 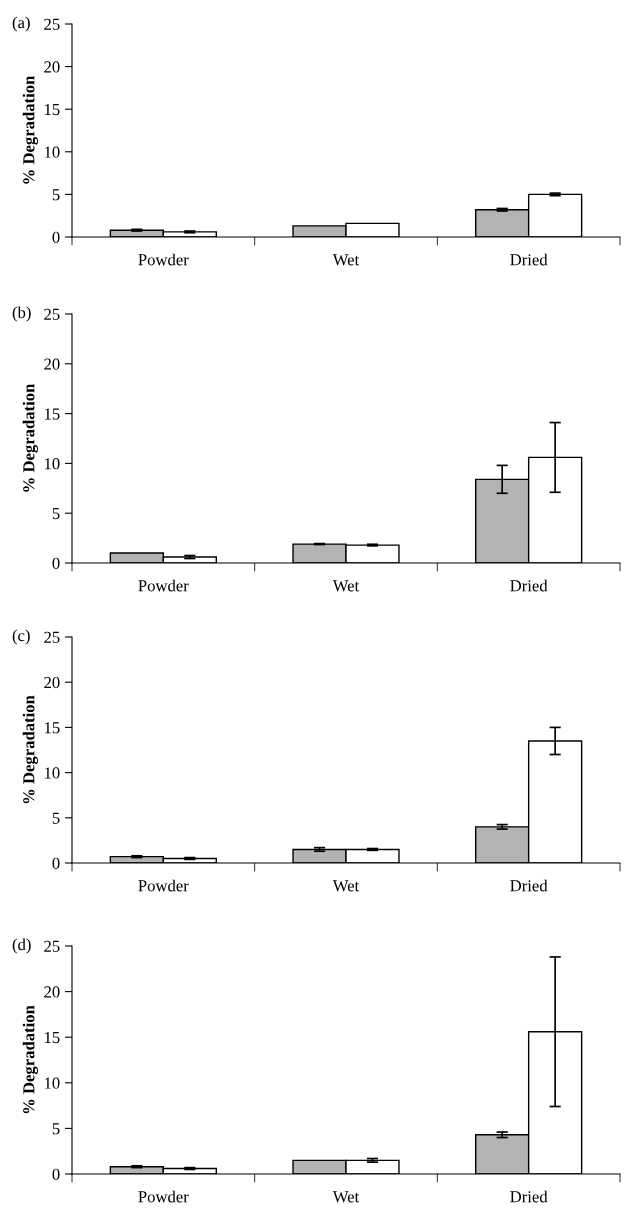 I want to click on chart-title: (c), so click(x=21, y=637).